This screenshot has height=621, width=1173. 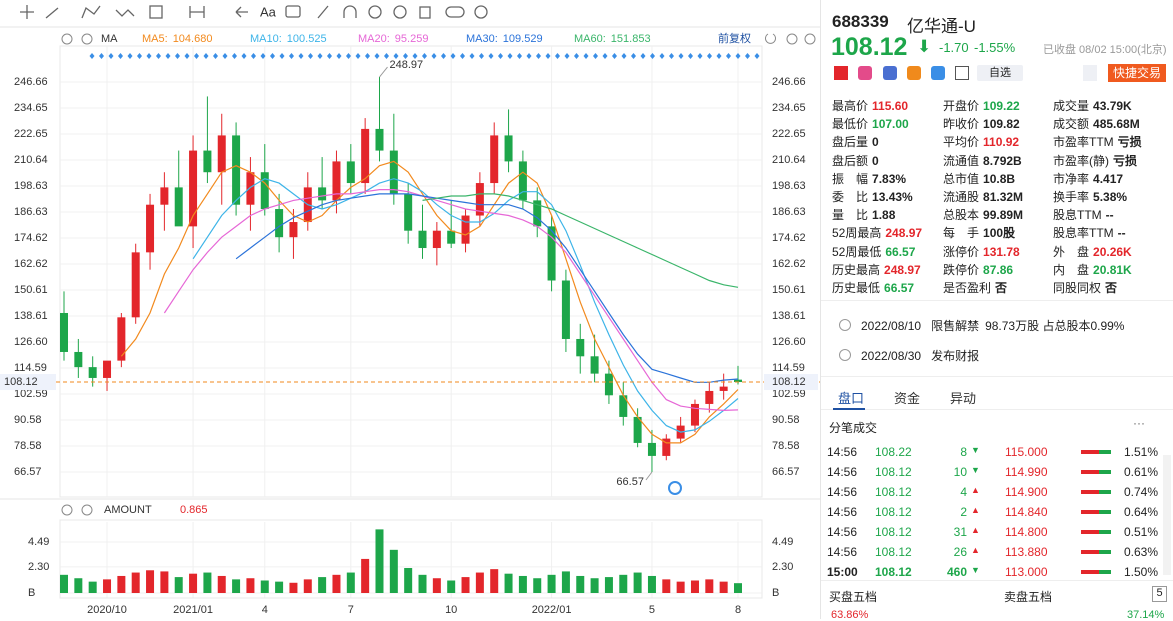 What do you see at coordinates (481, 12) in the screenshot?
I see `settings-tool` at bounding box center [481, 12].